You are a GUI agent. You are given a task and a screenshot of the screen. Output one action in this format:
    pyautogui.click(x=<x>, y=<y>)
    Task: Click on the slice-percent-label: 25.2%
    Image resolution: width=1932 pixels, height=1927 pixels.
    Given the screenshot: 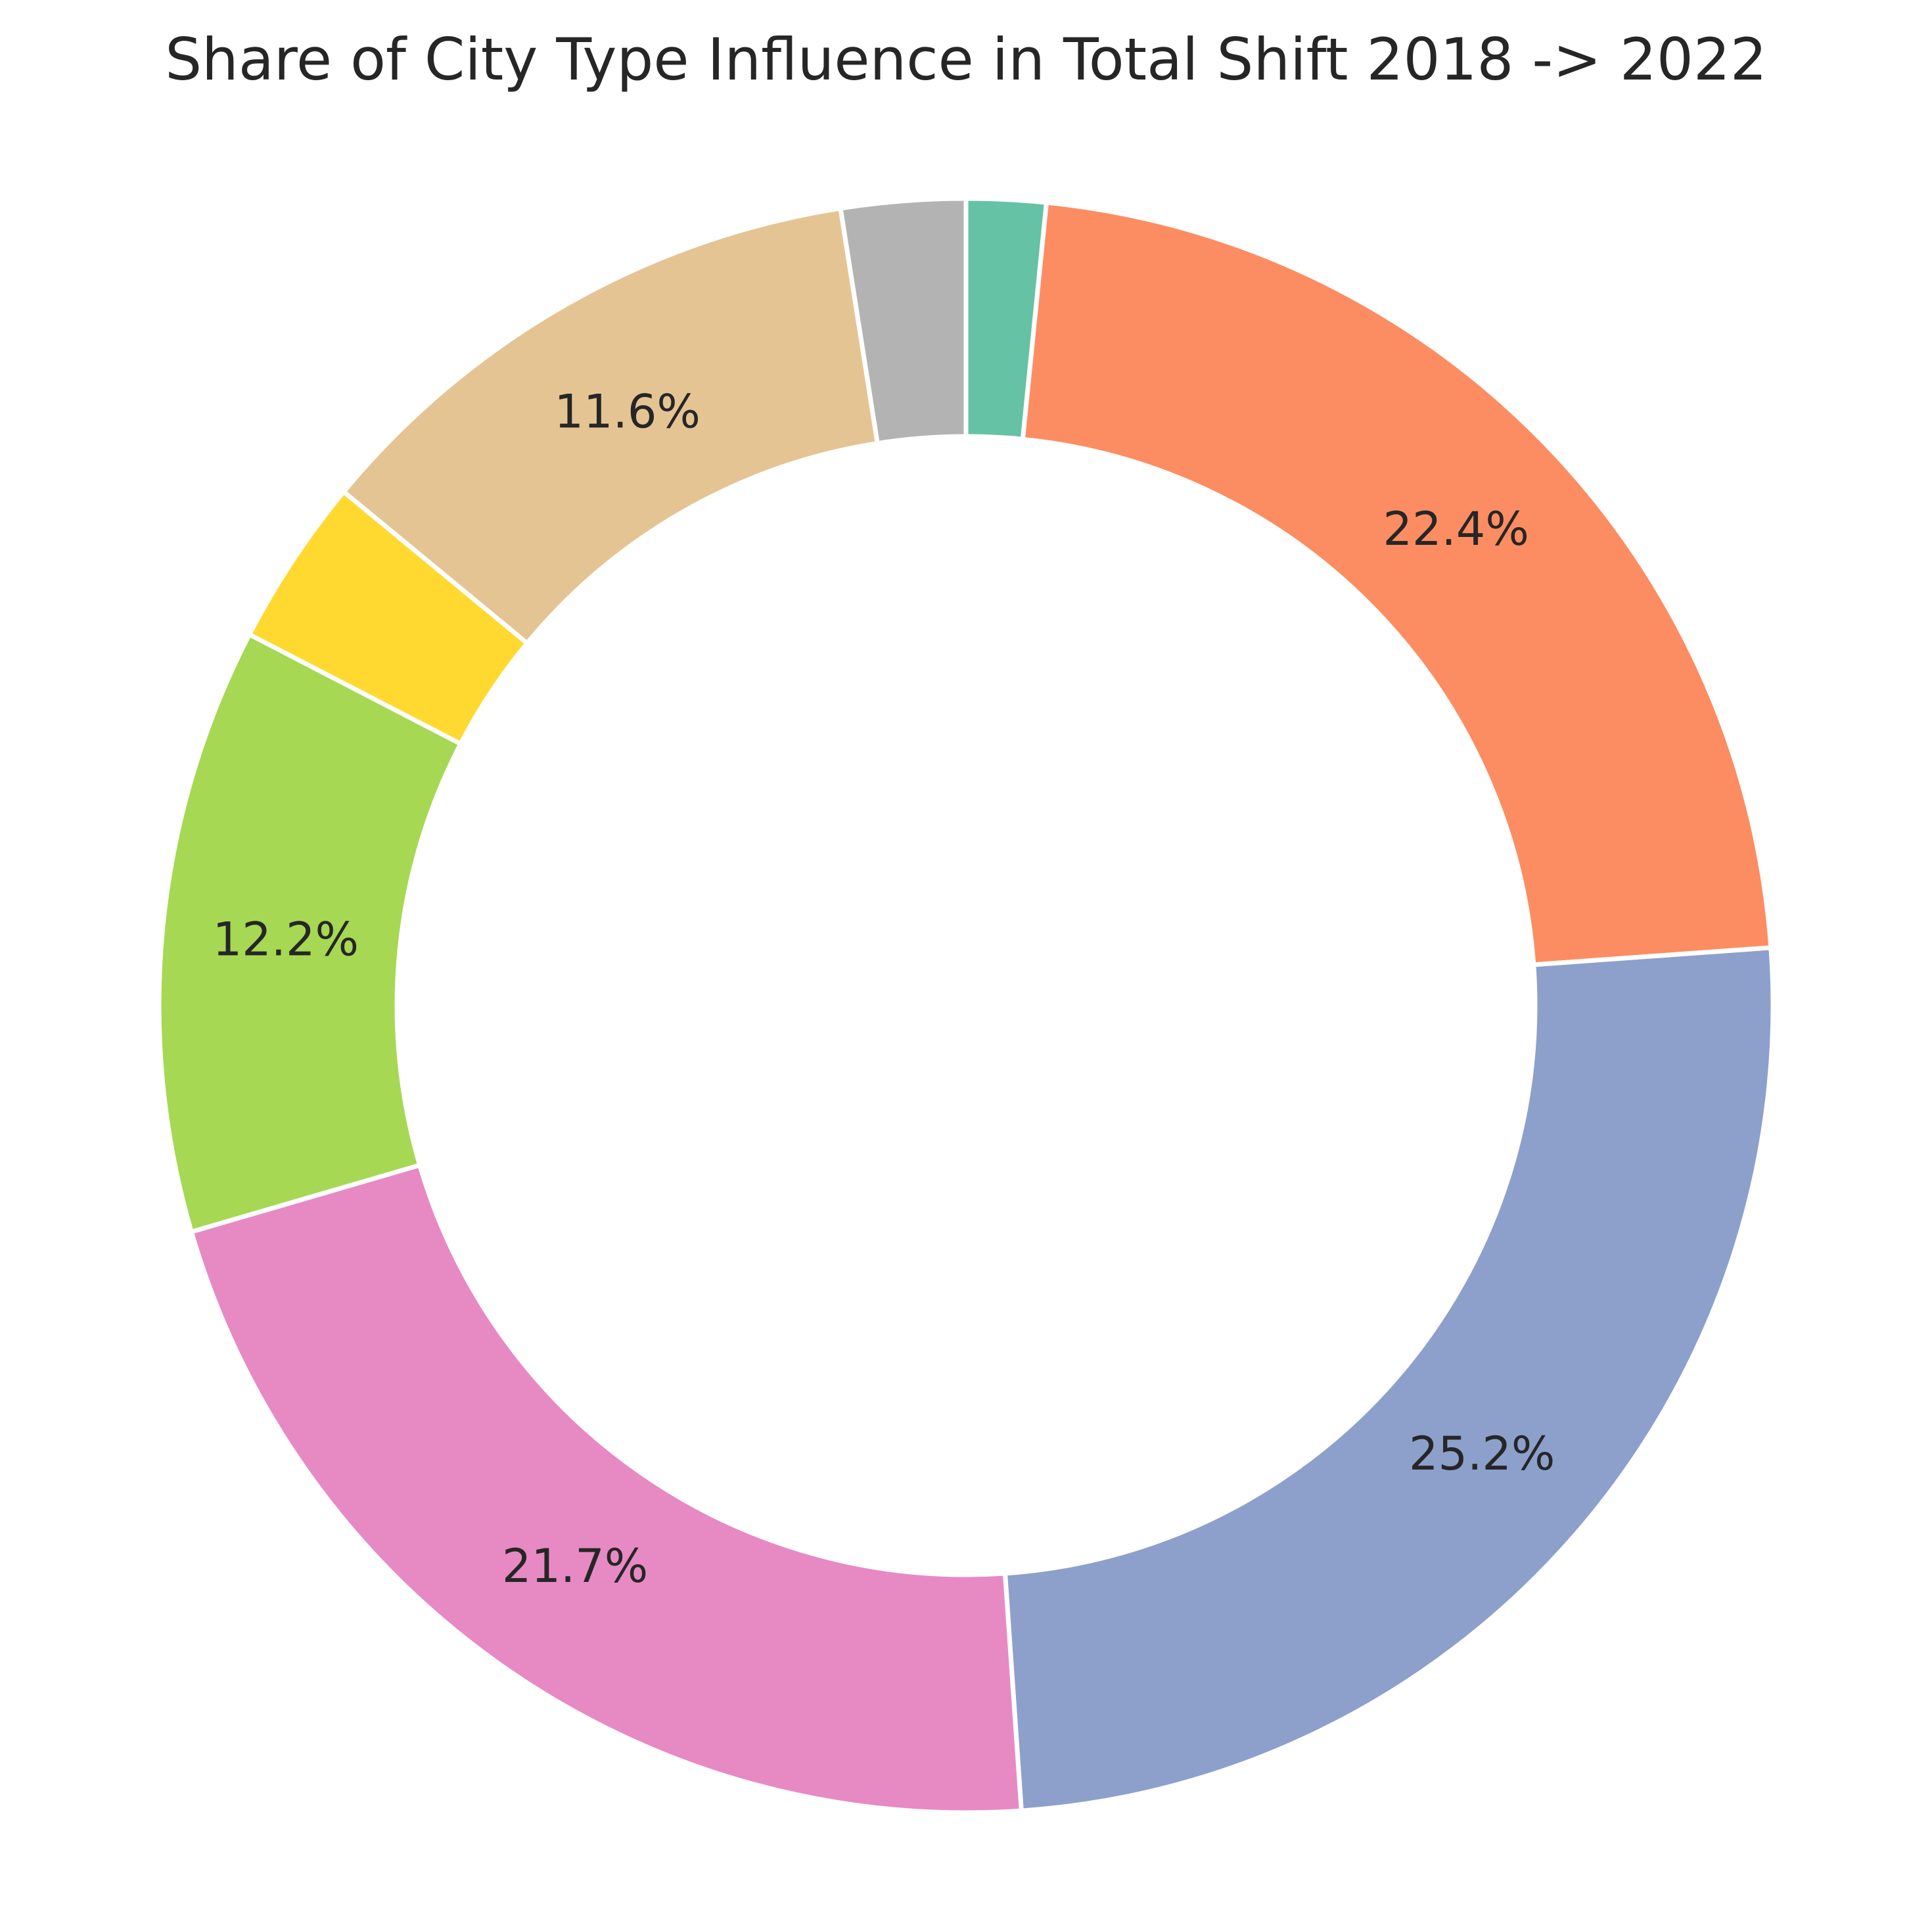 What is the action you would take?
    pyautogui.click(x=1482, y=1454)
    